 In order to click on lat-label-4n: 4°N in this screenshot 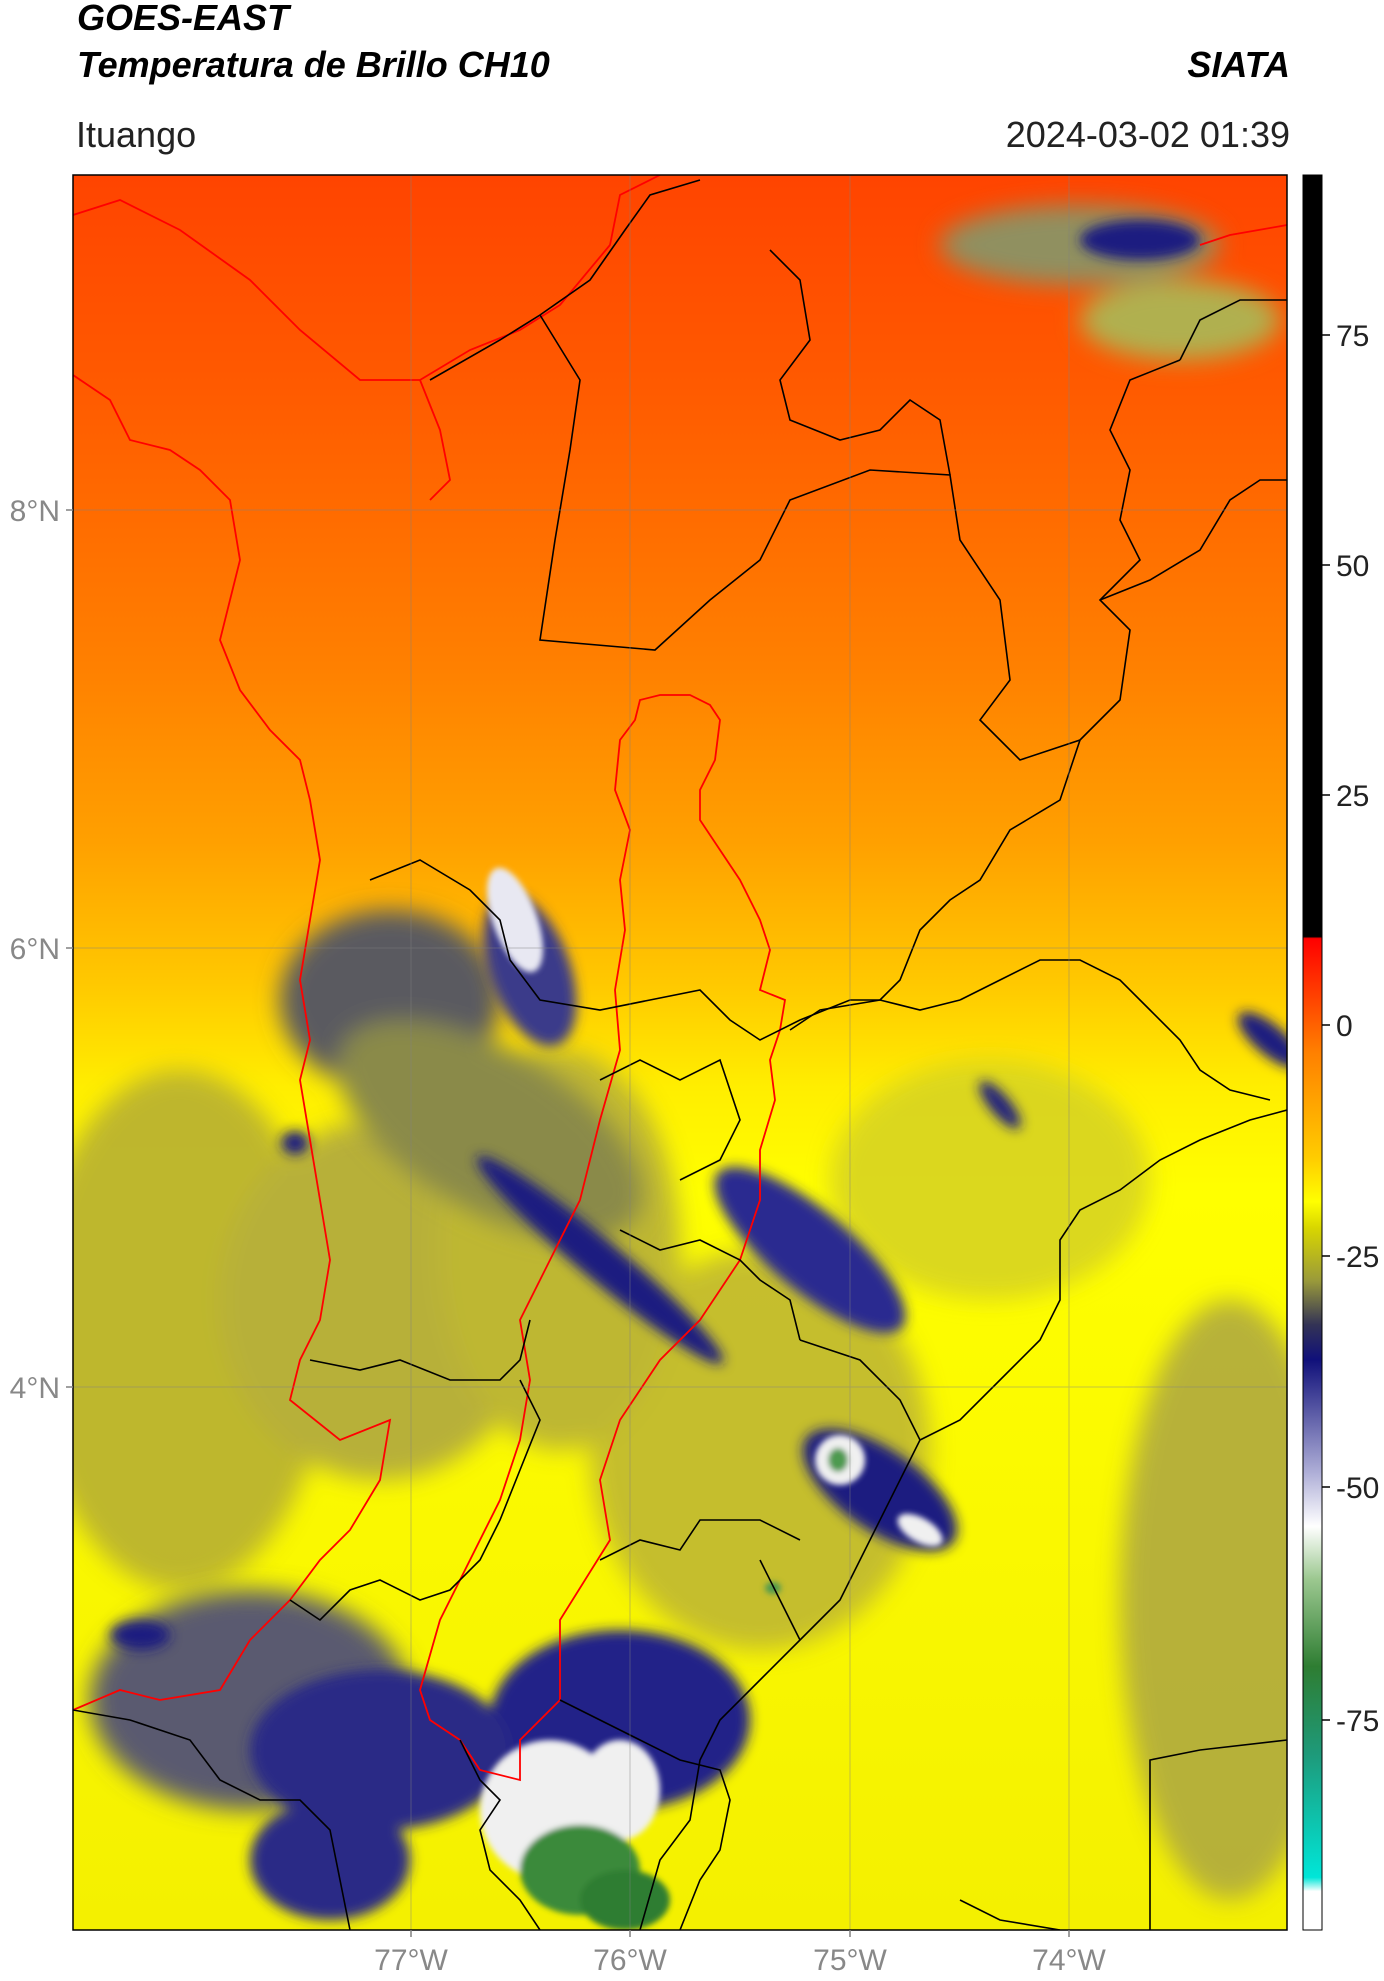, I will do `click(35, 1388)`.